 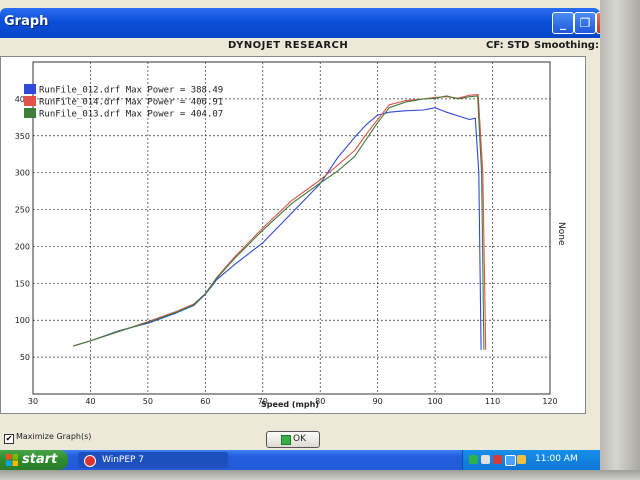 What do you see at coordinates (300, 460) in the screenshot?
I see `taskbar: start WinPEP 7 11:00 AM` at bounding box center [300, 460].